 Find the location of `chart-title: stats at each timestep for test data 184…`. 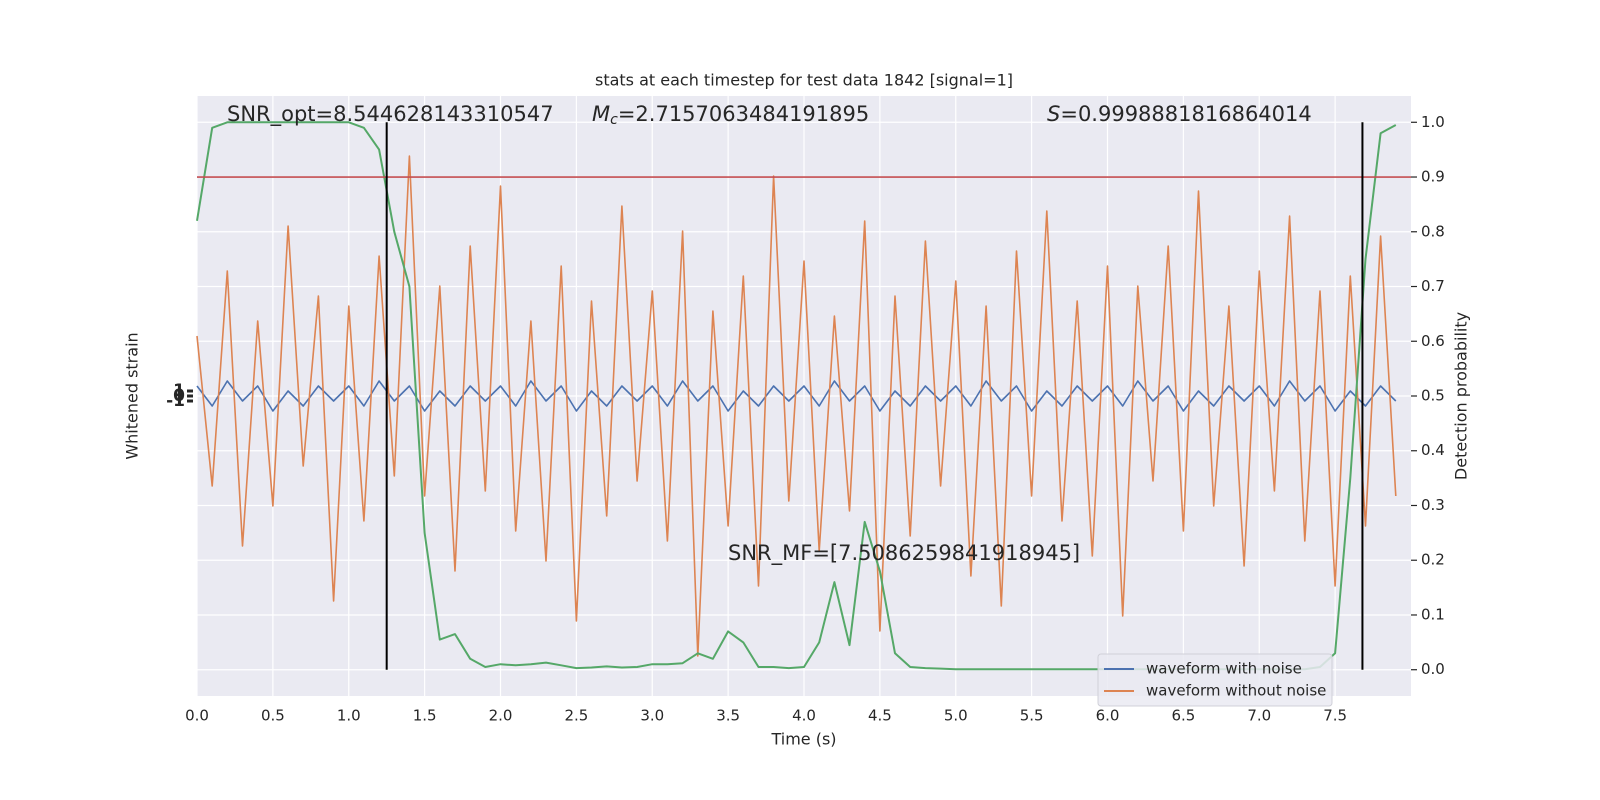

chart-title: stats at each timestep for test data 184… is located at coordinates (804, 80).